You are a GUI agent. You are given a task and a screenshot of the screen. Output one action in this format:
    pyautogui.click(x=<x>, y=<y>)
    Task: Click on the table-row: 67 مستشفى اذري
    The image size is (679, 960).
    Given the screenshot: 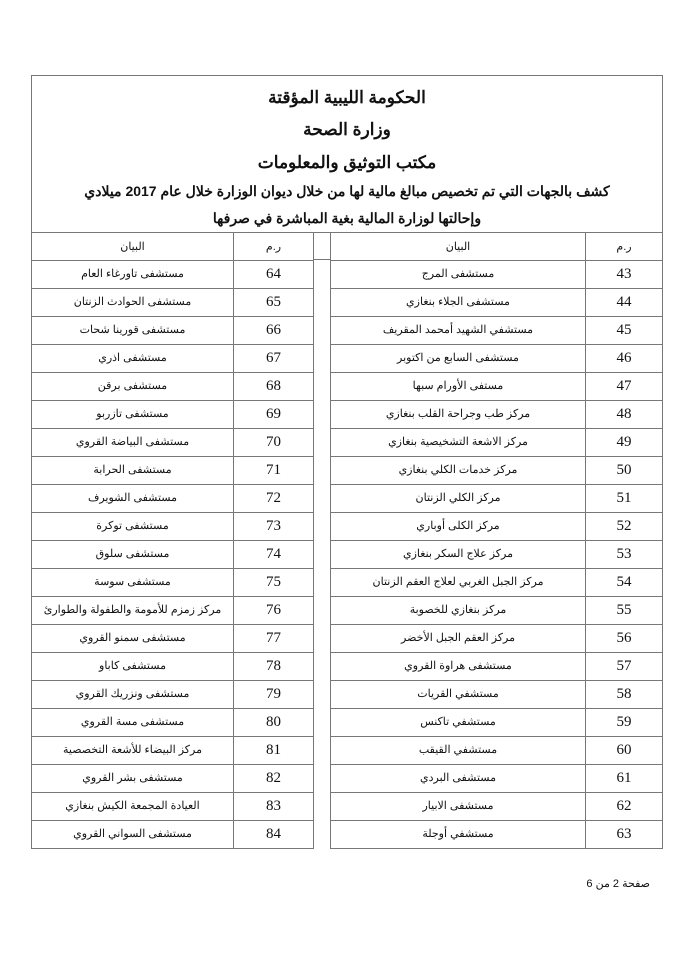 What is the action you would take?
    pyautogui.click(x=172, y=358)
    